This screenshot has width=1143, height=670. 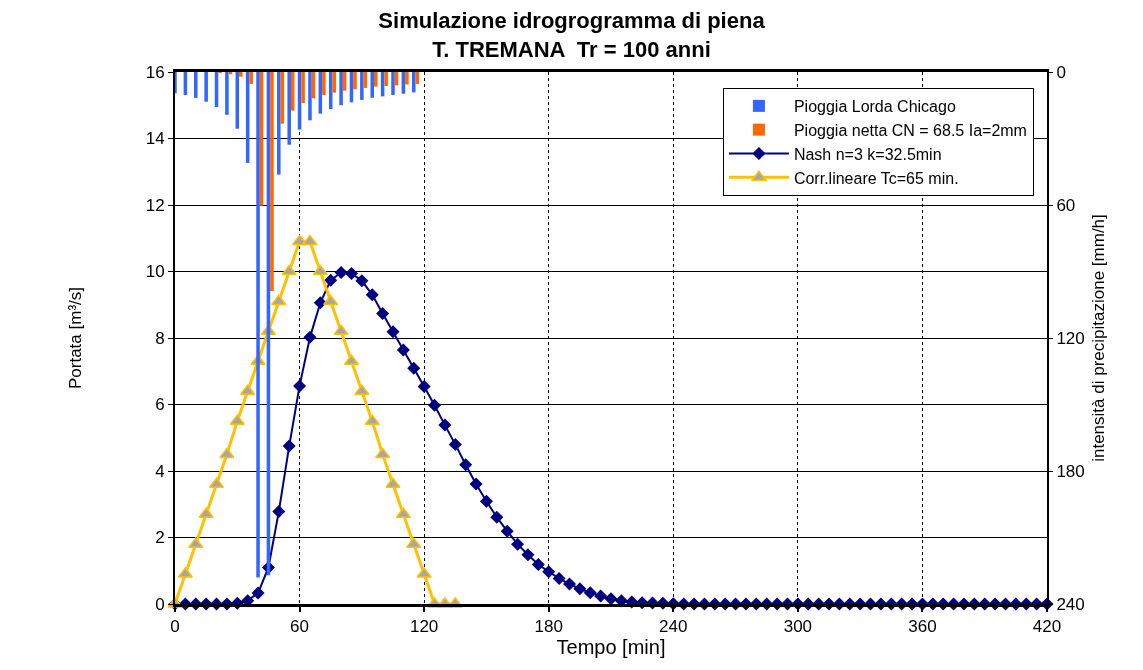 I want to click on y2-tick-label: 60, so click(x=1066, y=205).